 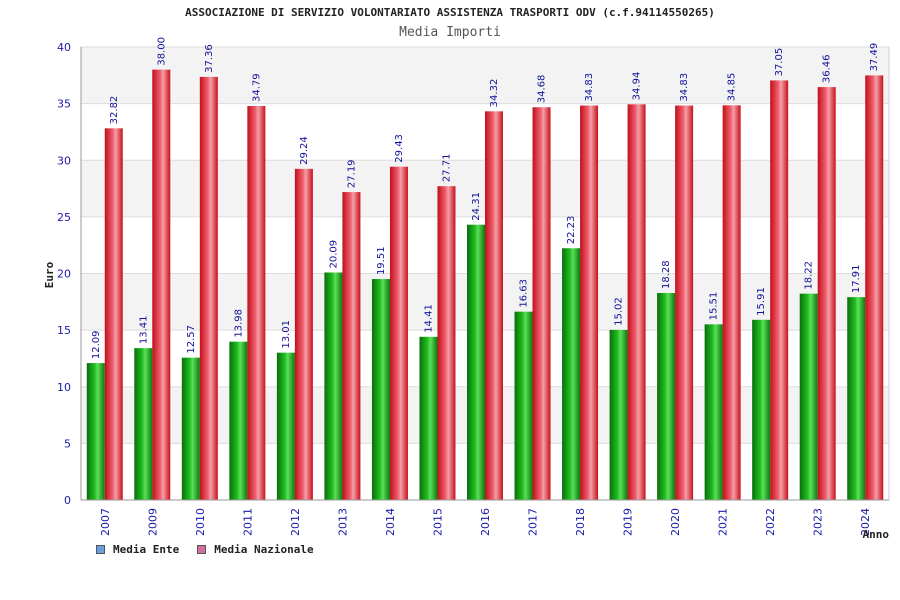 What do you see at coordinates (202, 549) in the screenshot?
I see `legend-swatch-nazionale` at bounding box center [202, 549].